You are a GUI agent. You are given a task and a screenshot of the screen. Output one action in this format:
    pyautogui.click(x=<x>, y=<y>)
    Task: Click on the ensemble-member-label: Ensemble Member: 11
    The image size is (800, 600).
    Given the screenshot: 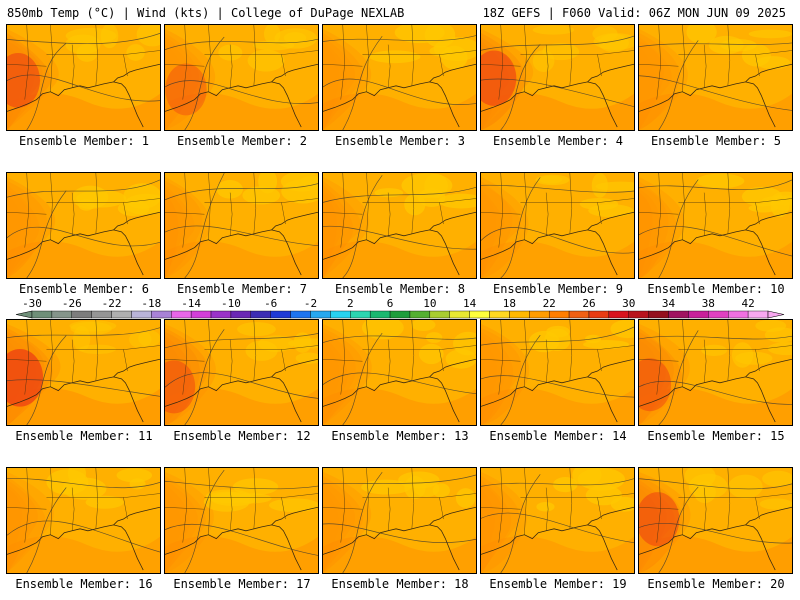 What is the action you would take?
    pyautogui.click(x=84, y=436)
    